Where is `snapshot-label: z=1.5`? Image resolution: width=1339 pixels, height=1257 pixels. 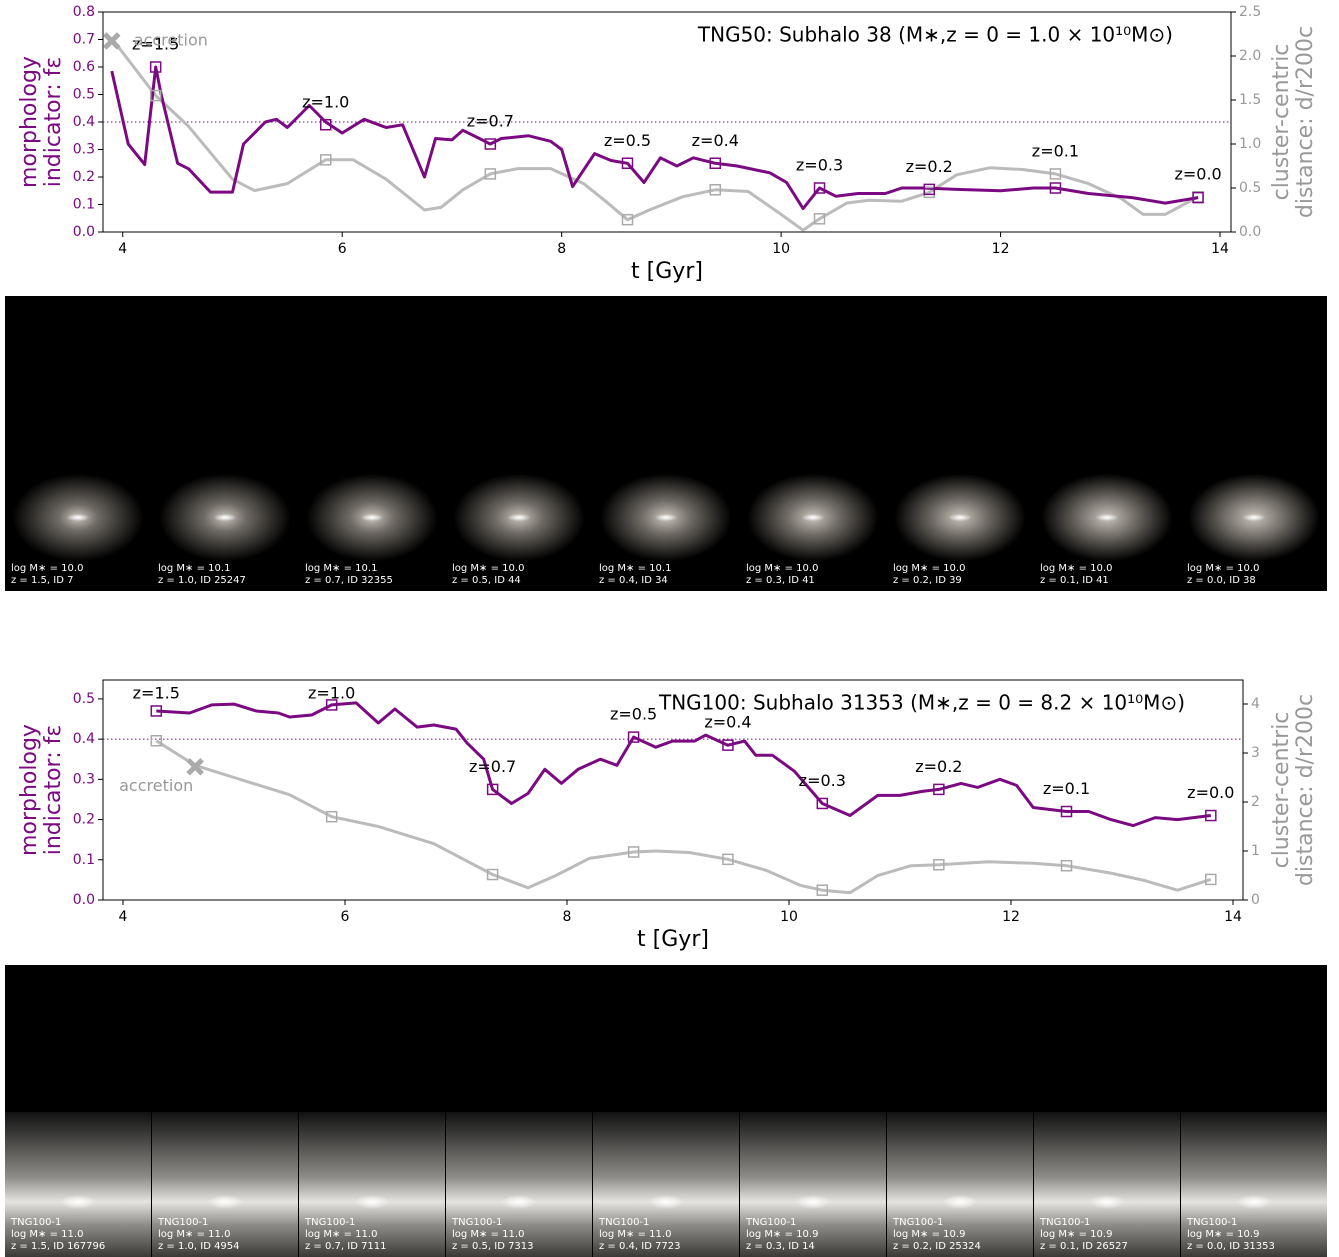 snapshot-label: z=1.5 is located at coordinates (155, 44).